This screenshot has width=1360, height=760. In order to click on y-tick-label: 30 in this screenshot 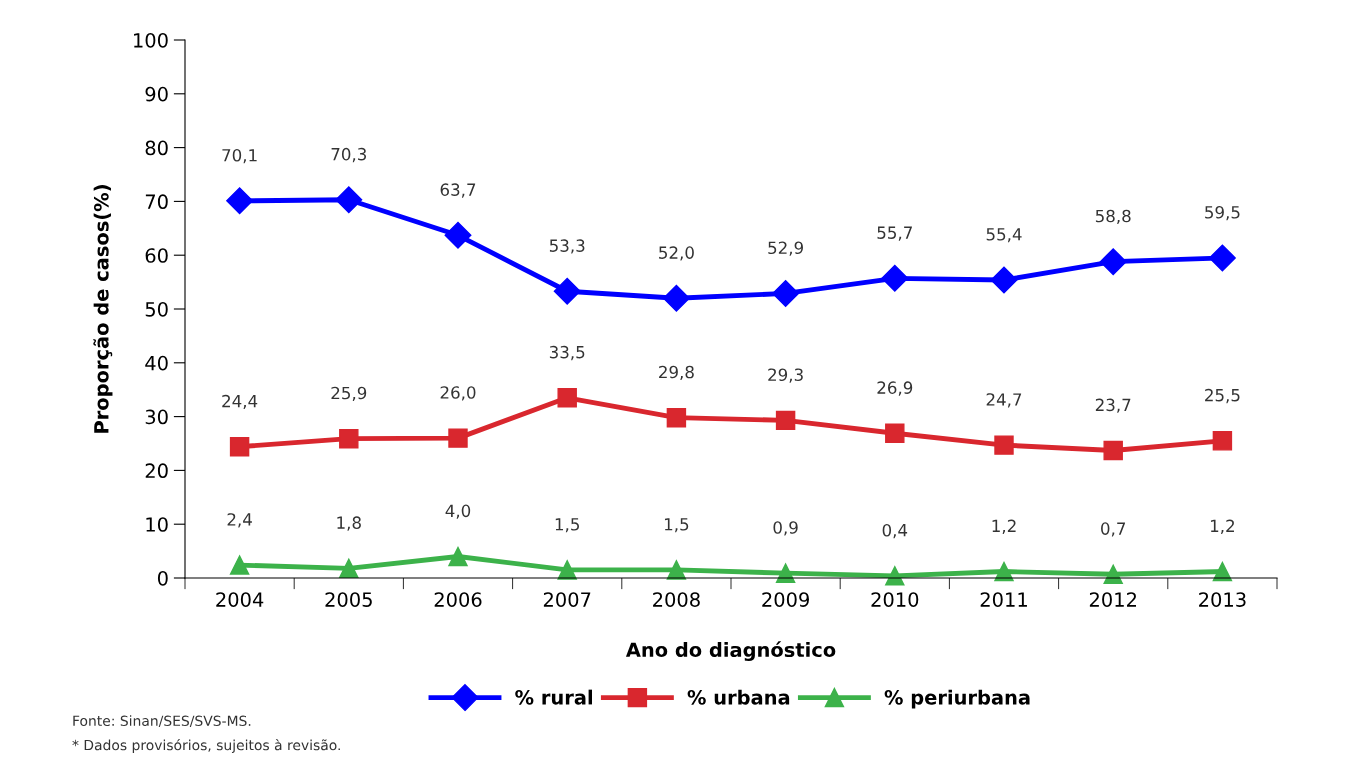, I will do `click(156, 417)`.